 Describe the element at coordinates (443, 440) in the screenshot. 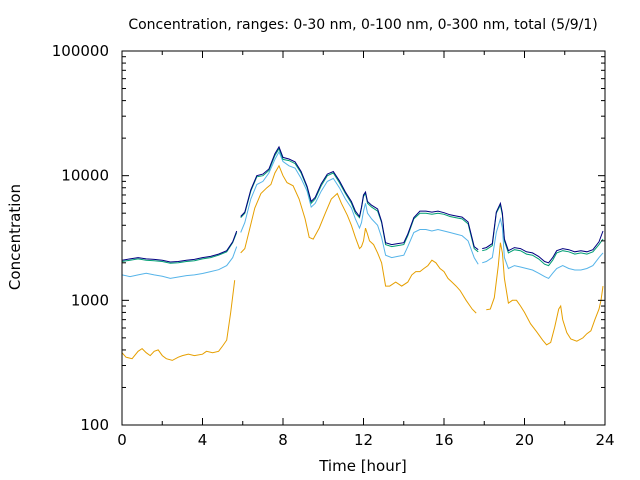

I see `x-tick-label: 16` at that location.